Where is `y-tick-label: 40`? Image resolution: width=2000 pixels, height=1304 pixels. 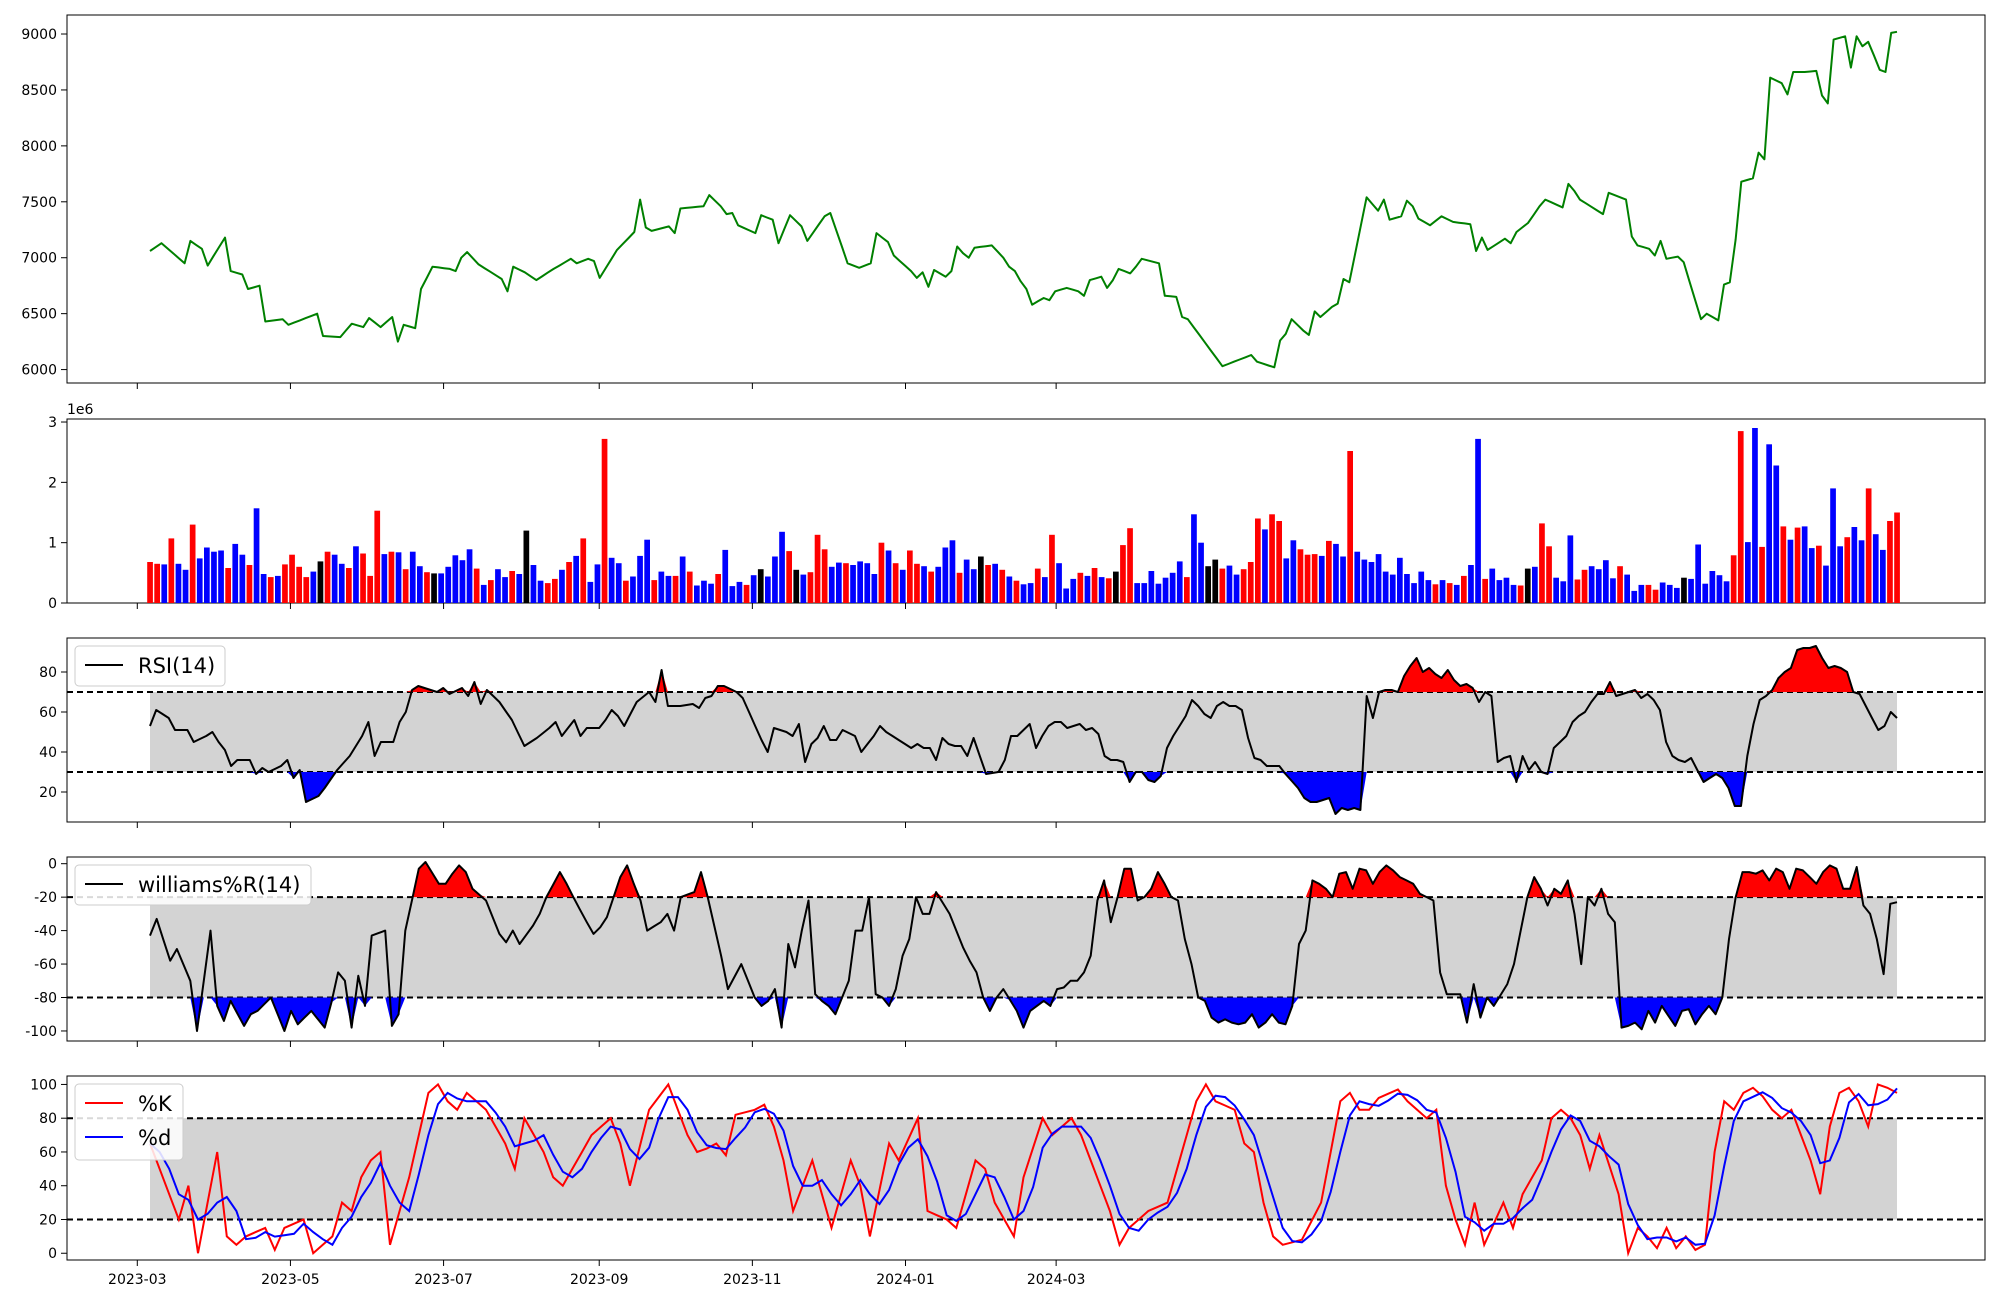
y-tick-label: 40 is located at coordinates (48, 753).